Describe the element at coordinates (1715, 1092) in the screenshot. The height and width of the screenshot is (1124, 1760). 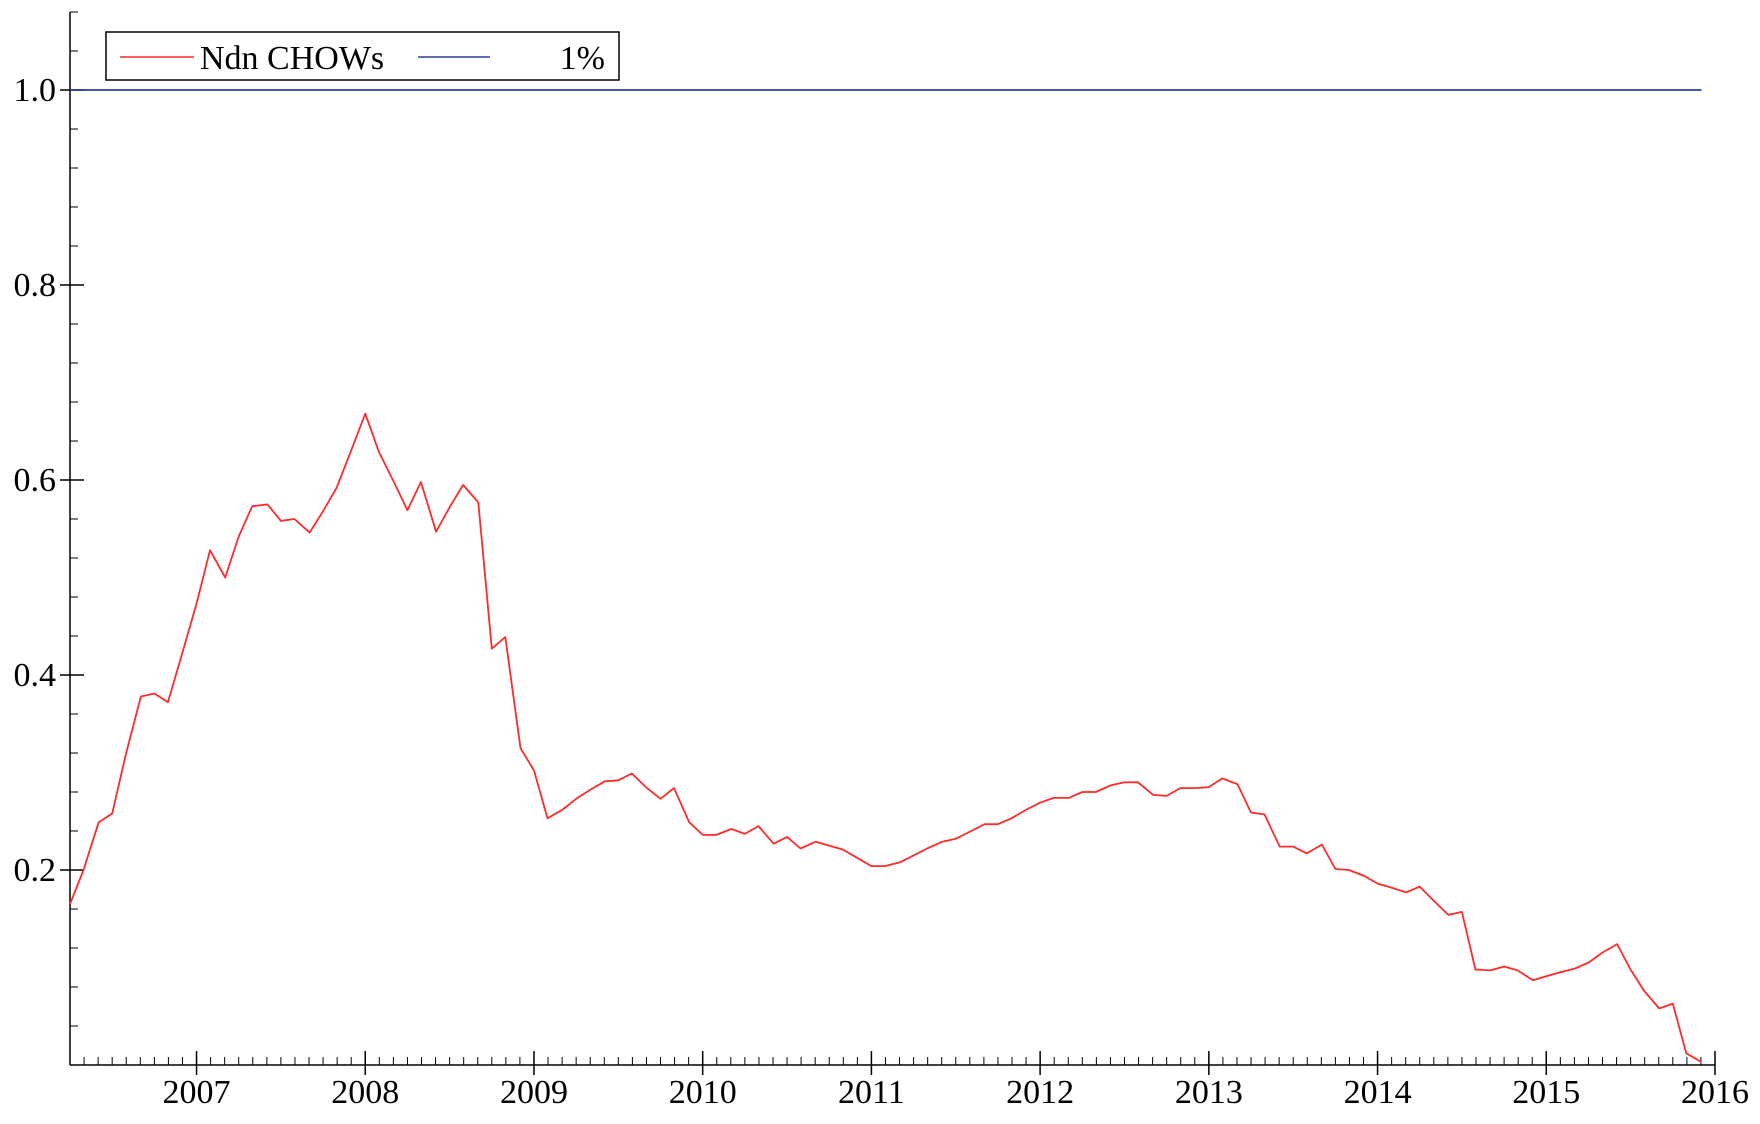
I see `x-tick-label: 2016` at that location.